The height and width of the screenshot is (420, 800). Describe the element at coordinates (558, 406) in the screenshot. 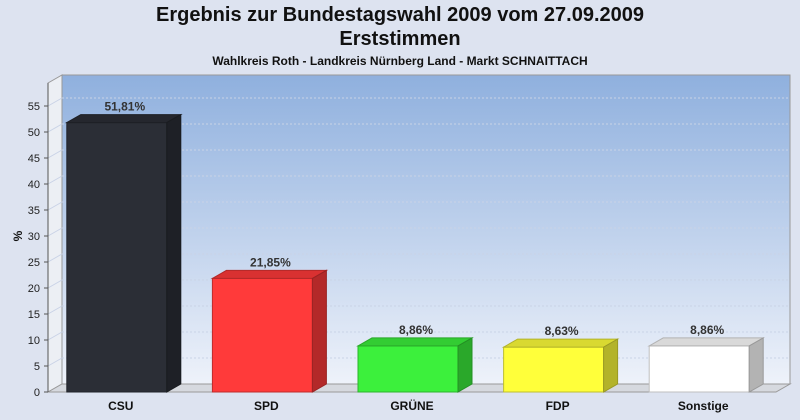

I see `x-tick-label: FDP` at that location.